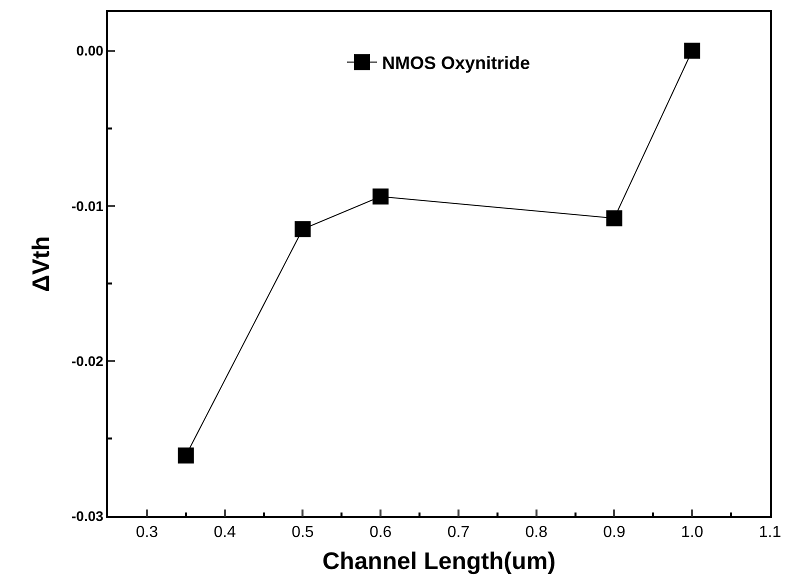 This screenshot has height=580, width=791. What do you see at coordinates (380, 532) in the screenshot?
I see `x-tick-label: 0.6` at bounding box center [380, 532].